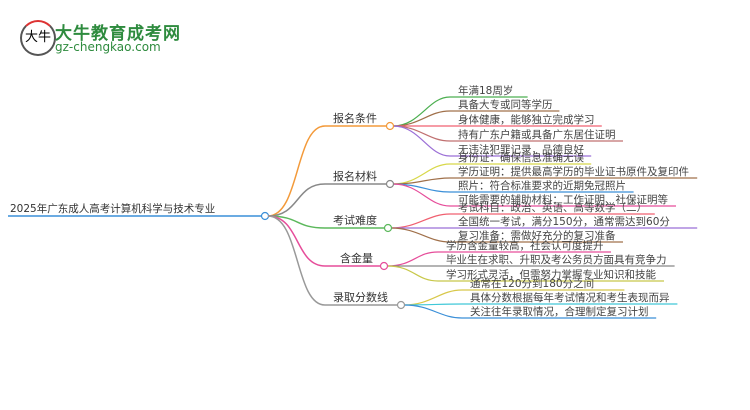 The height and width of the screenshot is (410, 750). Describe the element at coordinates (552, 207) in the screenshot. I see `leaf-node: 考试科目：政治、英语、高等数学（二）` at that location.